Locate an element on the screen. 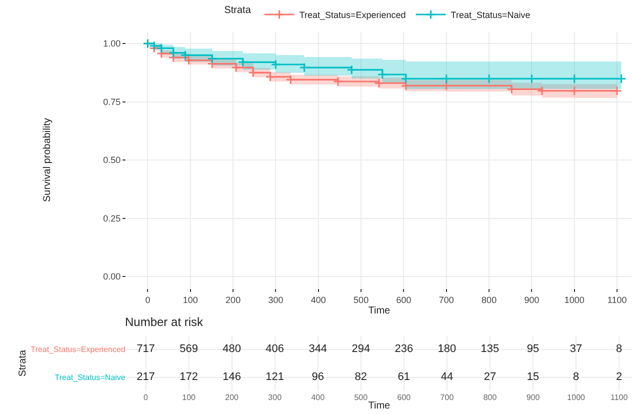 This screenshot has width=632, height=414. legend-label: Treat_Status=Naive is located at coordinates (490, 15).